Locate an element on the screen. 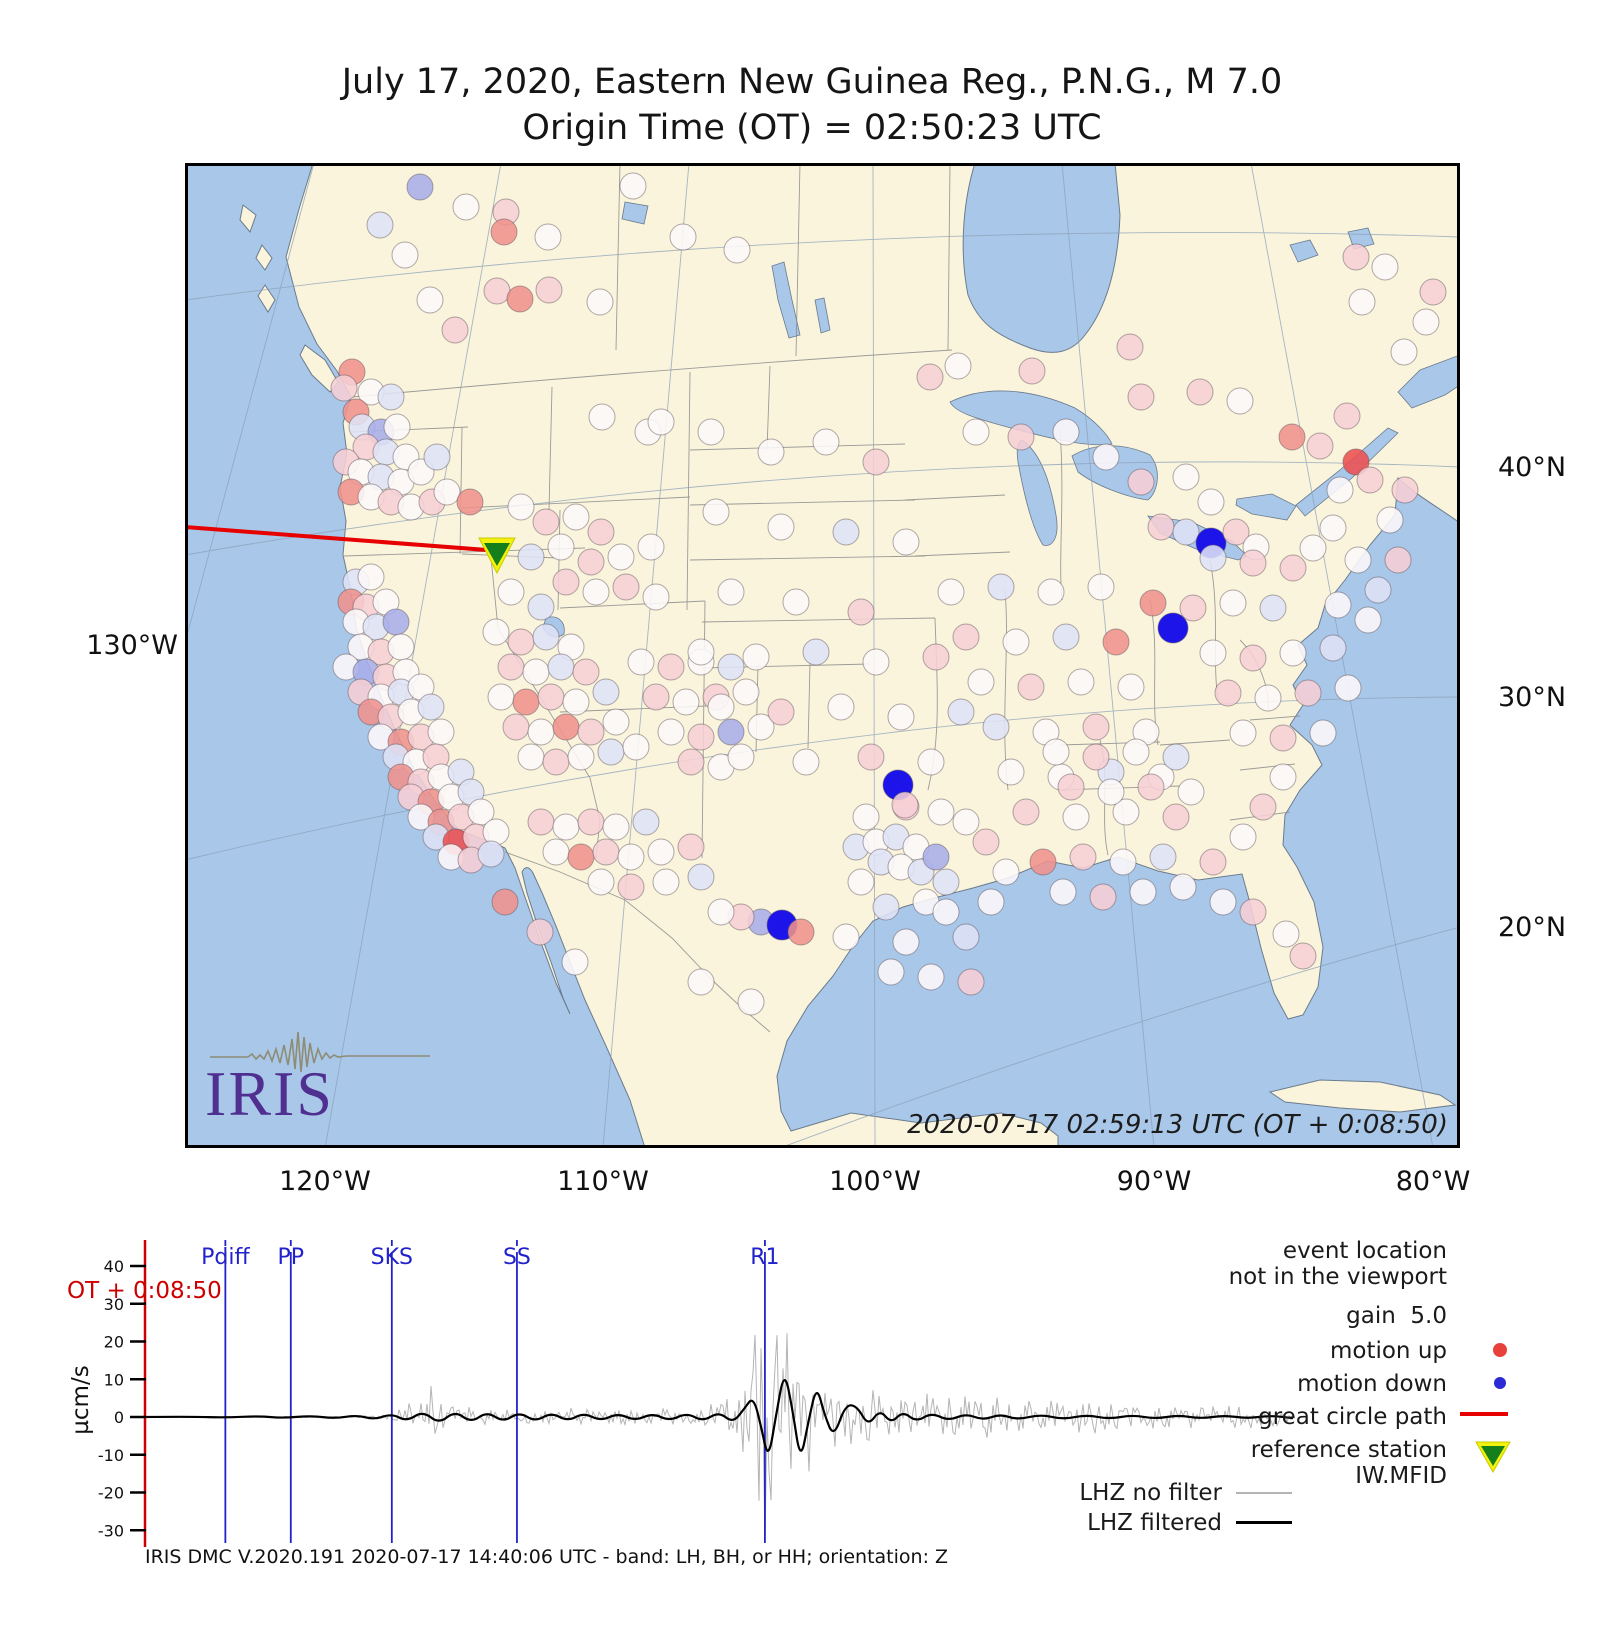 Image resolution: width=1624 pixels, height=1626 pixels. lon-label-80w: 80°W is located at coordinates (1433, 1181).